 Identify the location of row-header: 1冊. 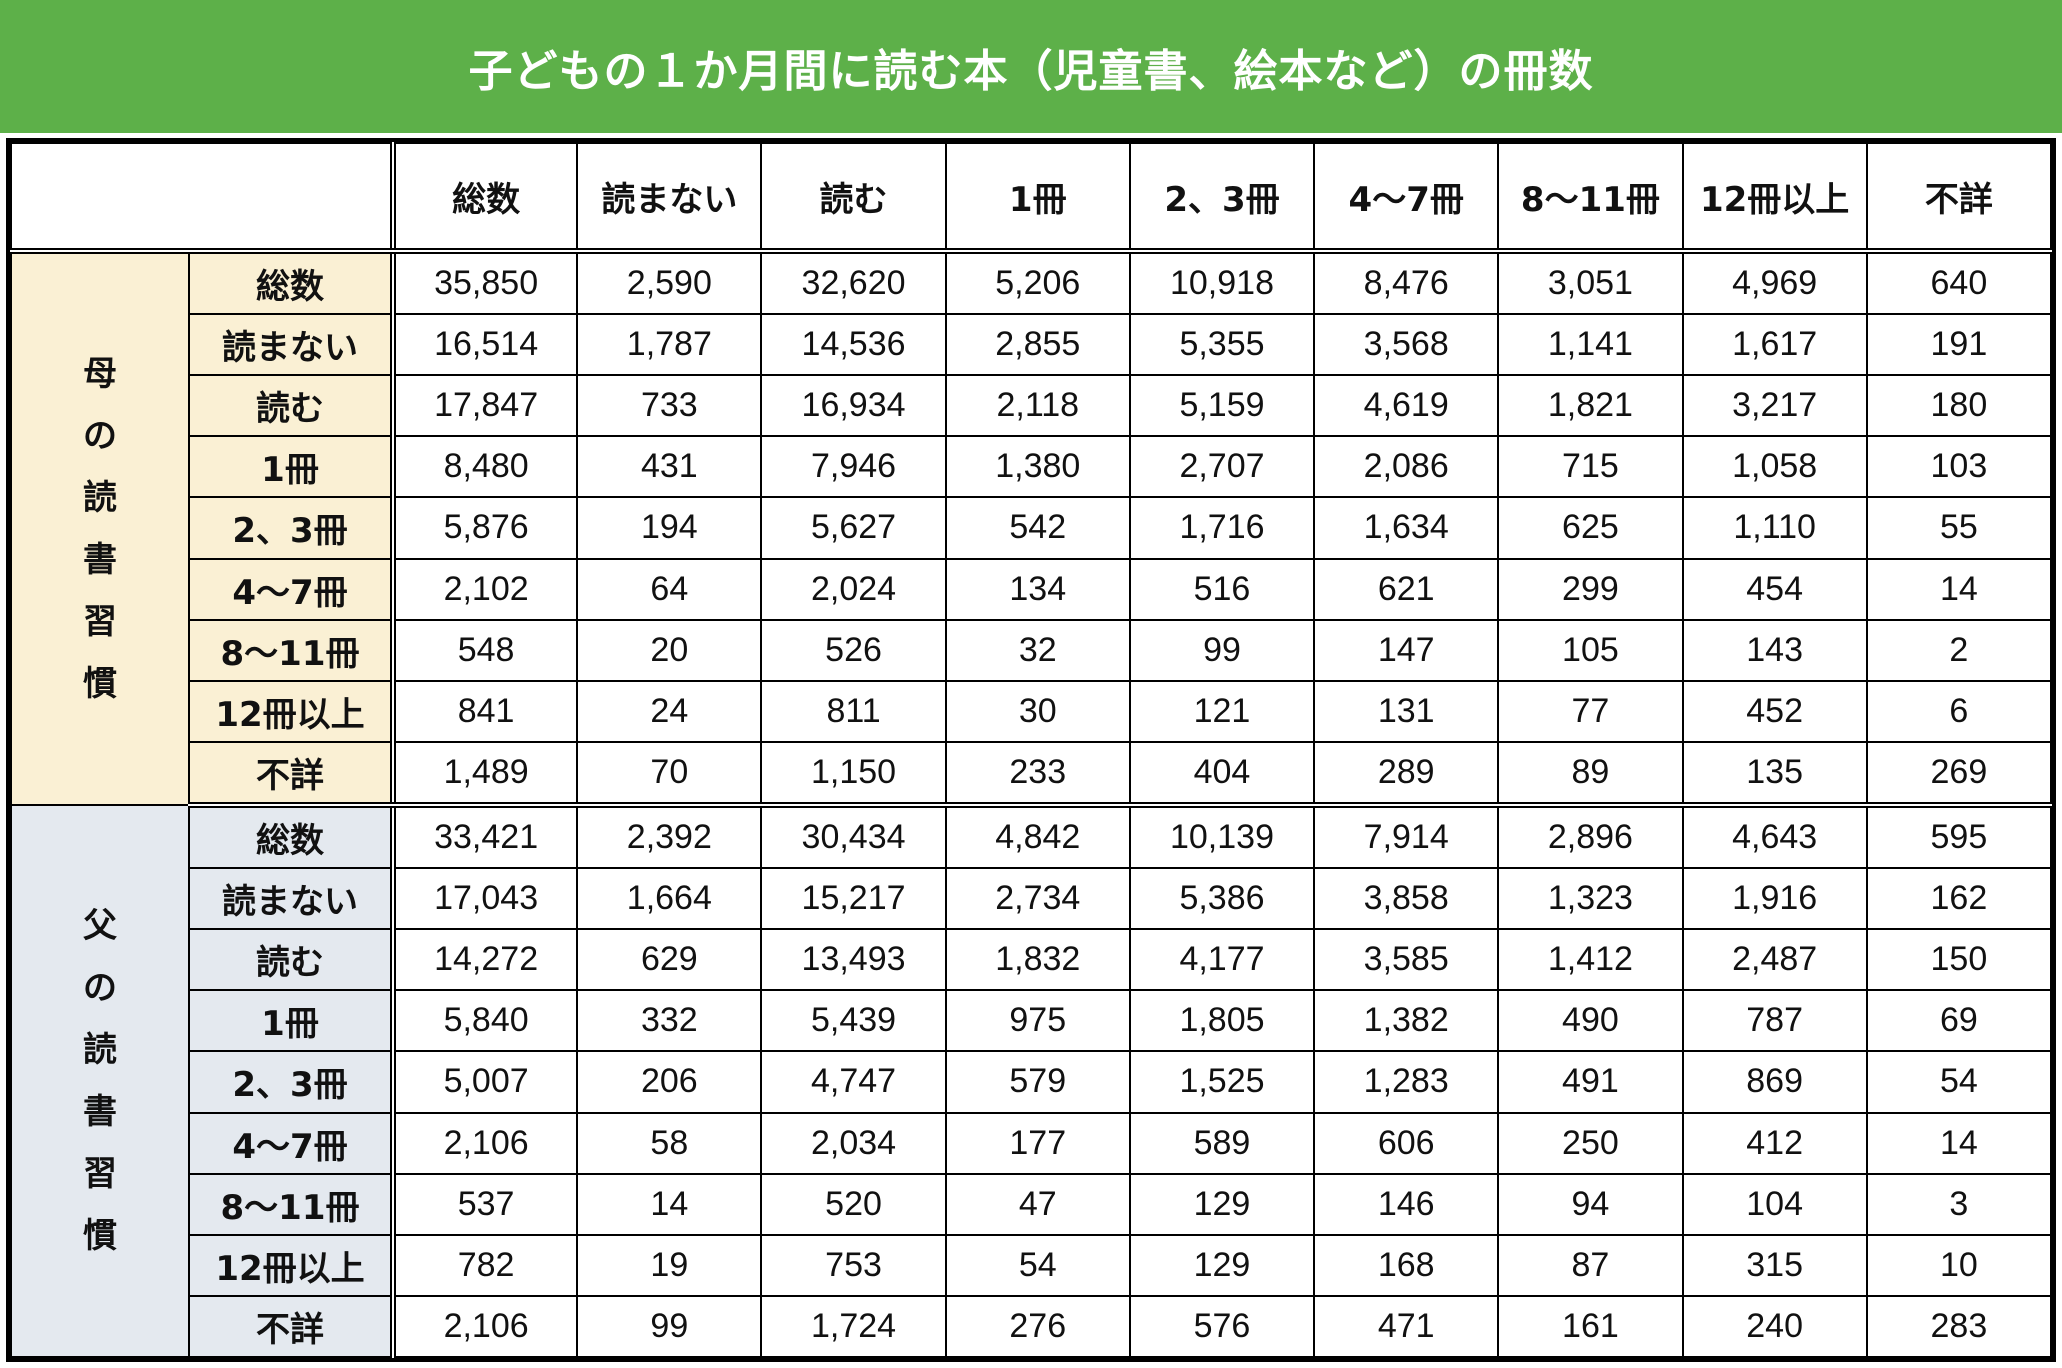
(291, 467).